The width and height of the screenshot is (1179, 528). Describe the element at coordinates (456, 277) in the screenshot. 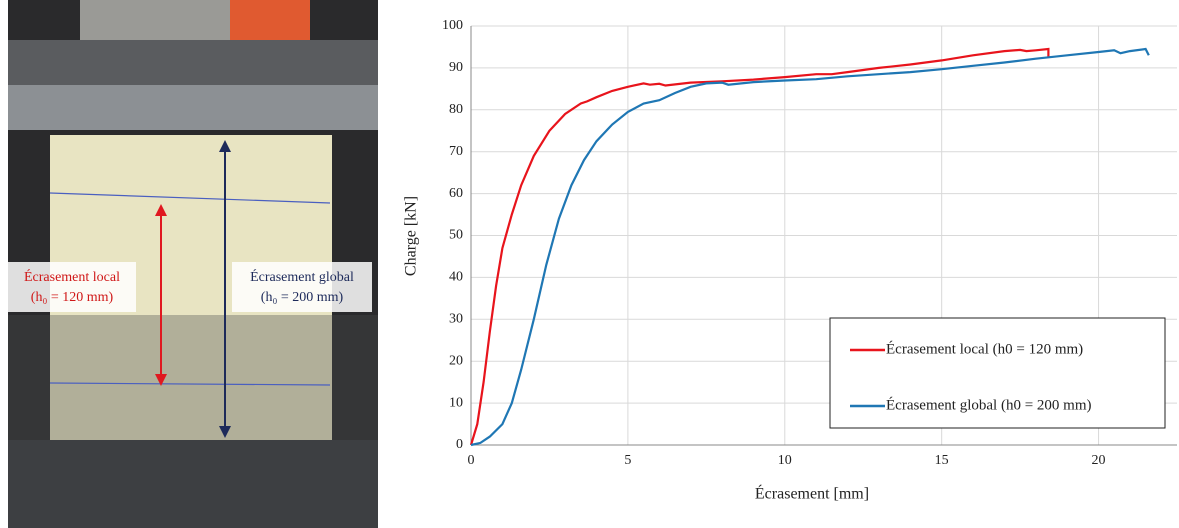

I see `y-tick-label: 40` at that location.